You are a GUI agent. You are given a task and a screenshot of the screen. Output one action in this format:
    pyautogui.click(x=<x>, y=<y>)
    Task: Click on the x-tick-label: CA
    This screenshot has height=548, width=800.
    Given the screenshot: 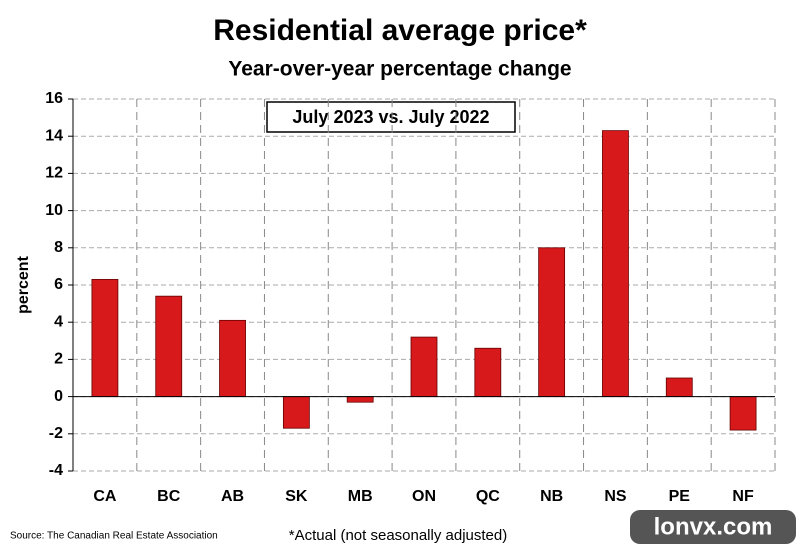 What is the action you would take?
    pyautogui.click(x=105, y=496)
    